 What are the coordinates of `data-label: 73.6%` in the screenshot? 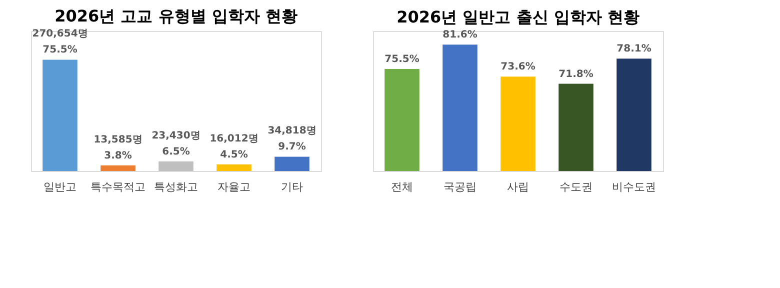 It's located at (518, 67).